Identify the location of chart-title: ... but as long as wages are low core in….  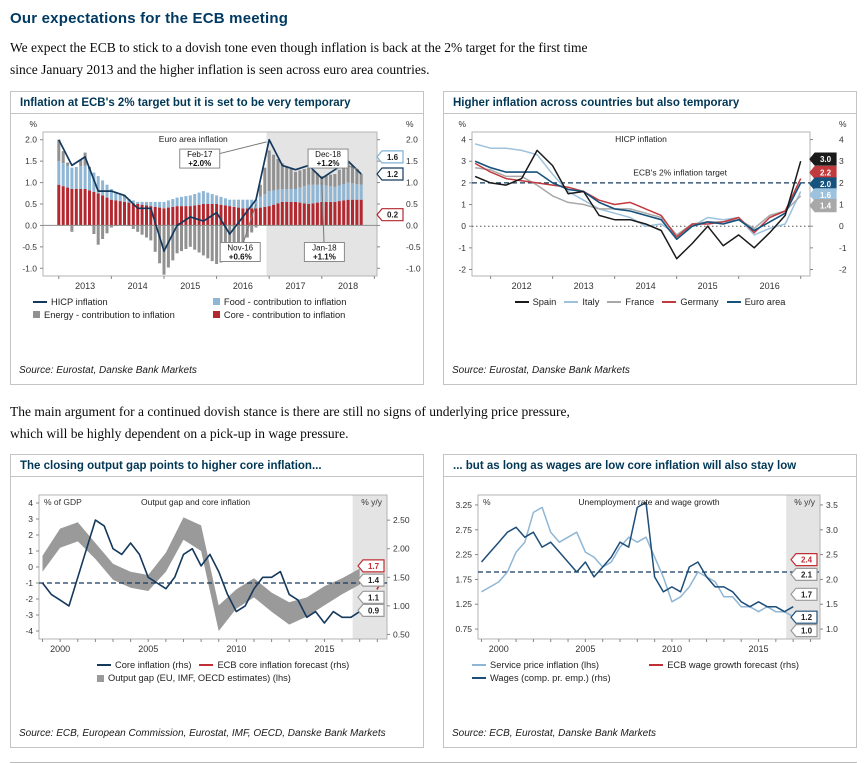
(650, 466).